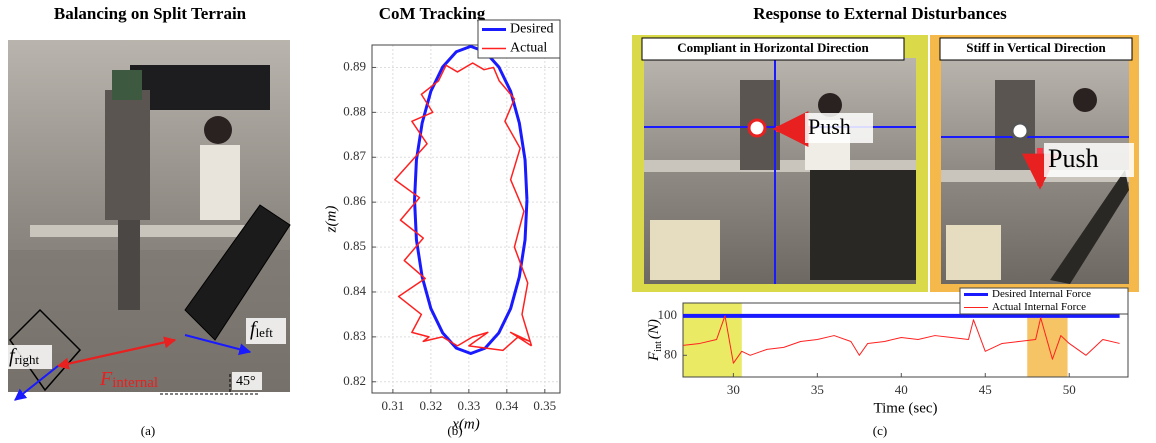 This screenshot has width=1156, height=443. I want to click on x-tick-label: 0.31, so click(393, 405).